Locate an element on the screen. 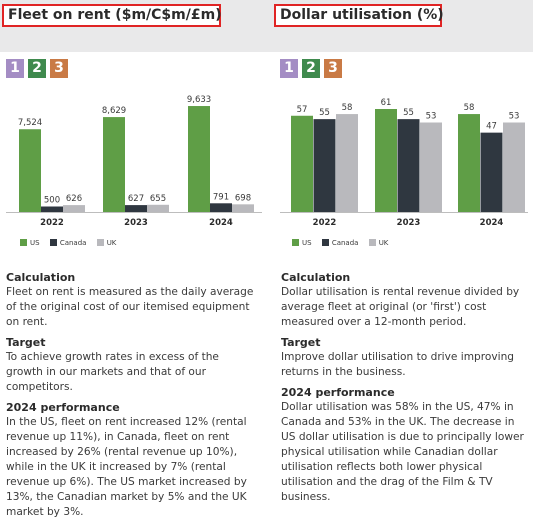 The image size is (533, 532). right-target-heading: Target is located at coordinates (301, 342).